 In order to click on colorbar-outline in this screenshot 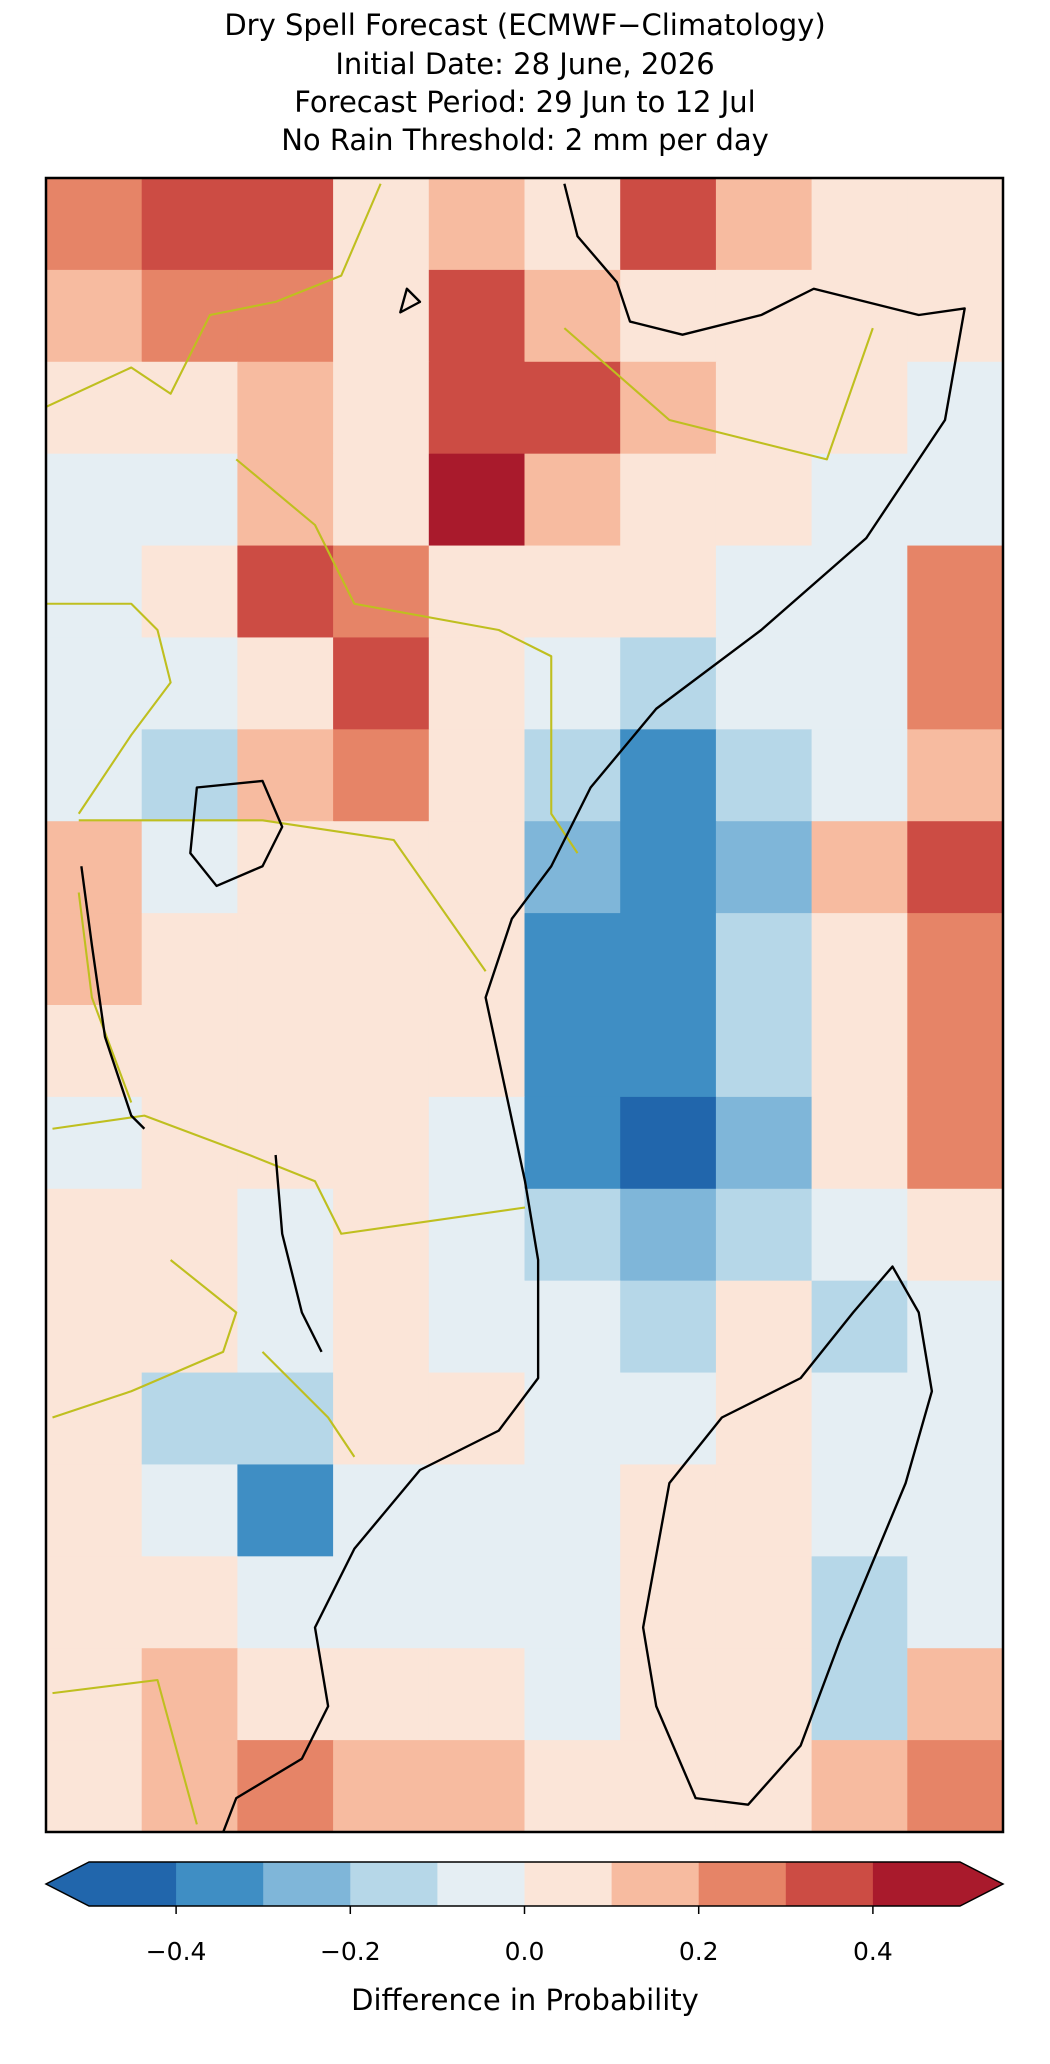, I will do `click(524, 1884)`.